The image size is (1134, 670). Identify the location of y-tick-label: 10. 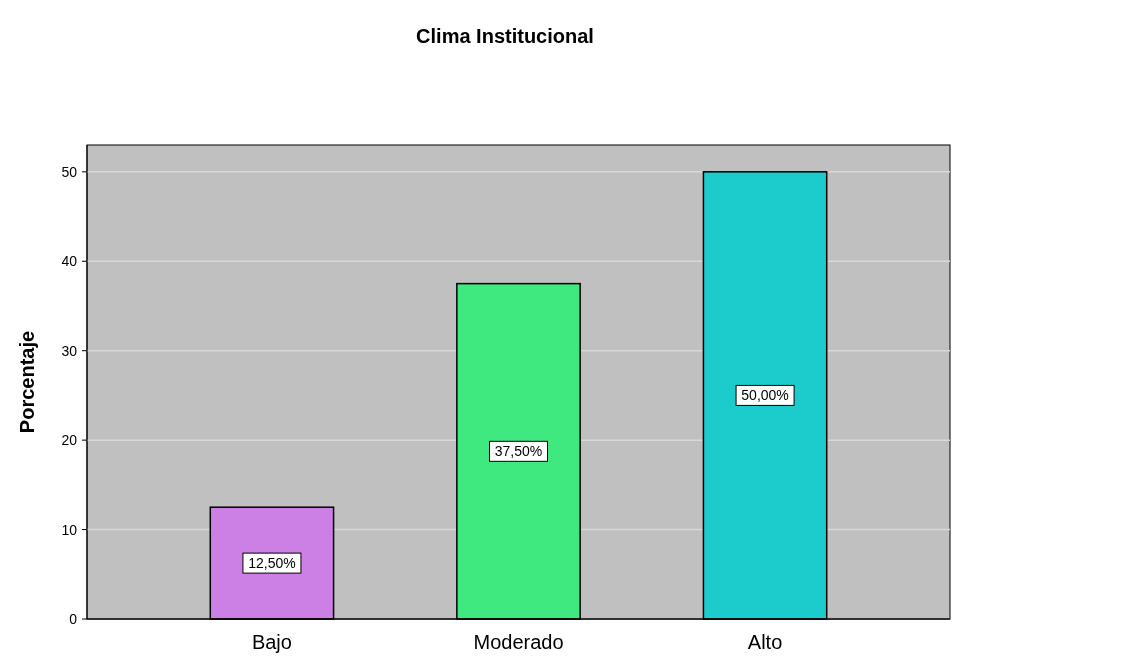
(69, 529).